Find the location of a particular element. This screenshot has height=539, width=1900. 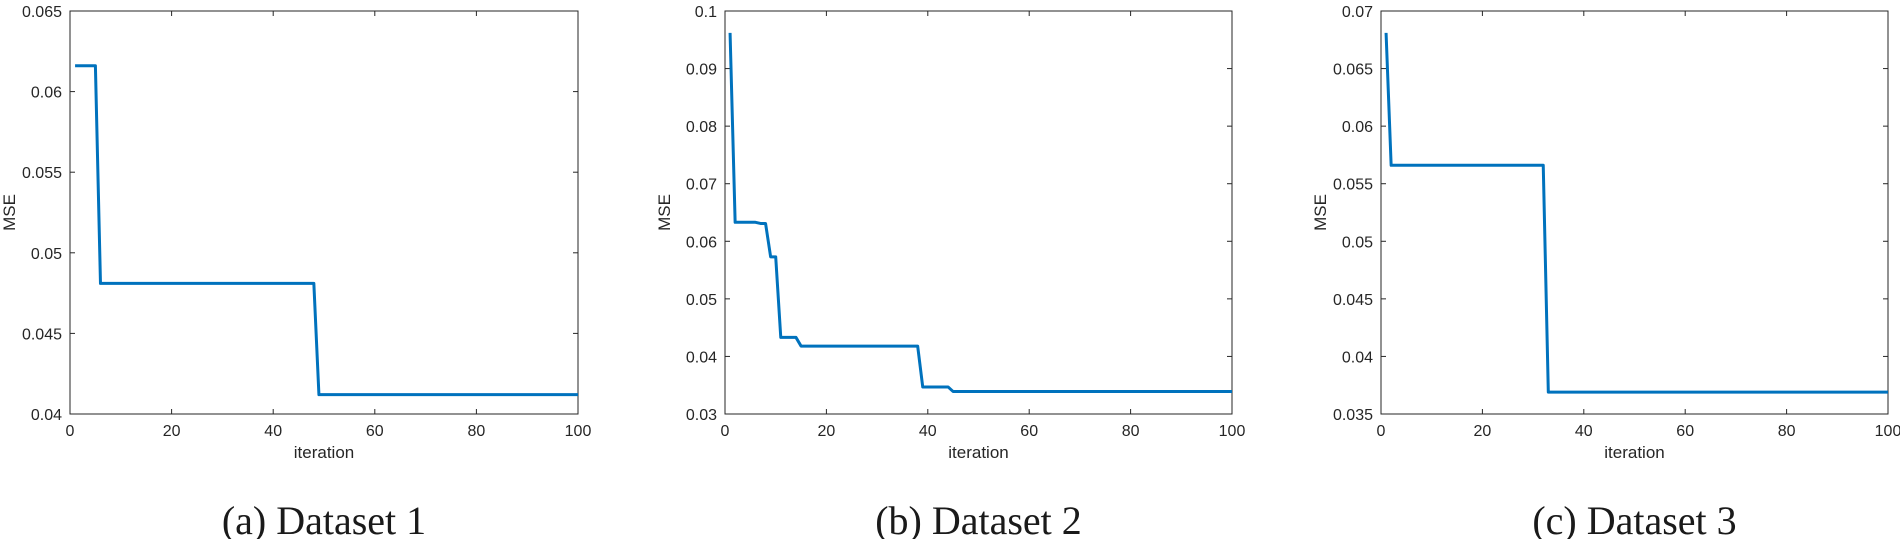

y-tick-label: 0.03 is located at coordinates (701, 415).